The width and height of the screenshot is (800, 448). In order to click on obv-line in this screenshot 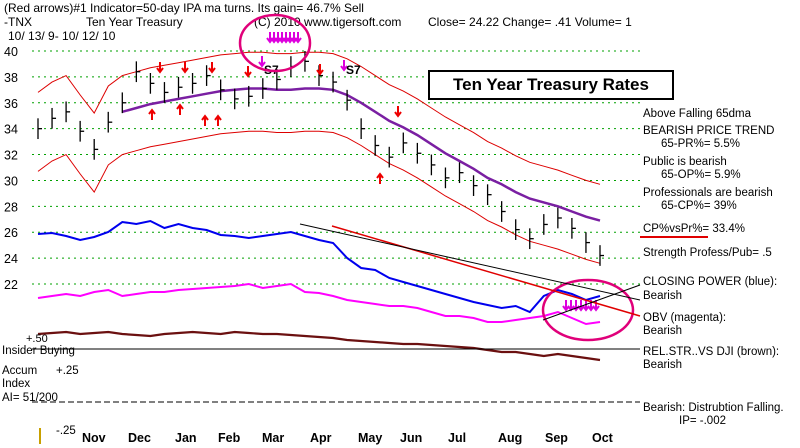, I will do `click(319, 304)`.